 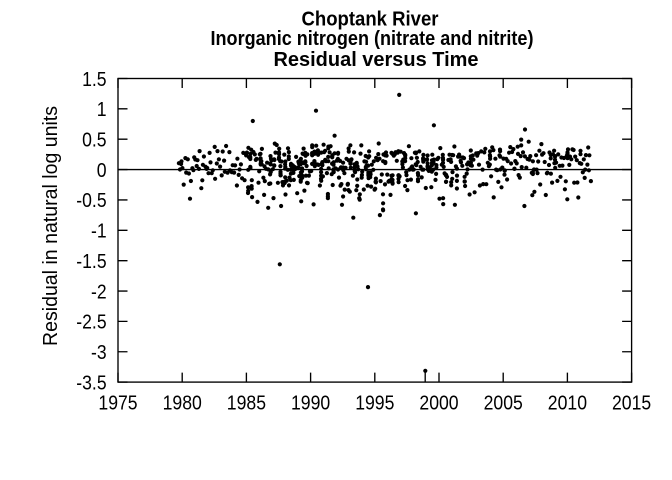 What do you see at coordinates (374, 403) in the screenshot?
I see `svg-text: 1995` at bounding box center [374, 403].